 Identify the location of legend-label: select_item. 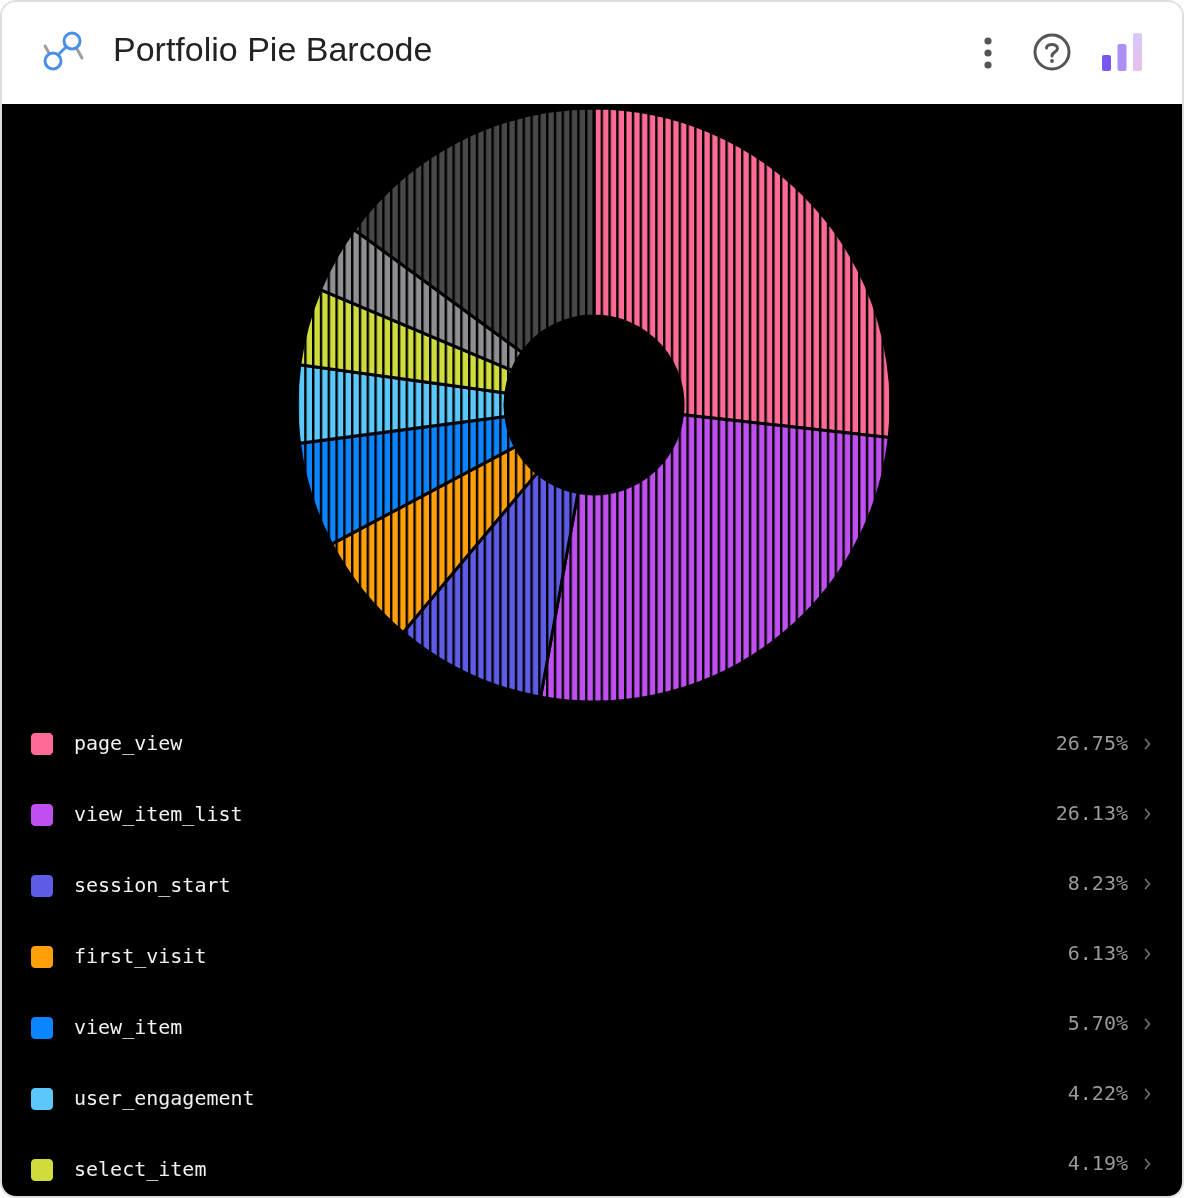
(140, 1169).